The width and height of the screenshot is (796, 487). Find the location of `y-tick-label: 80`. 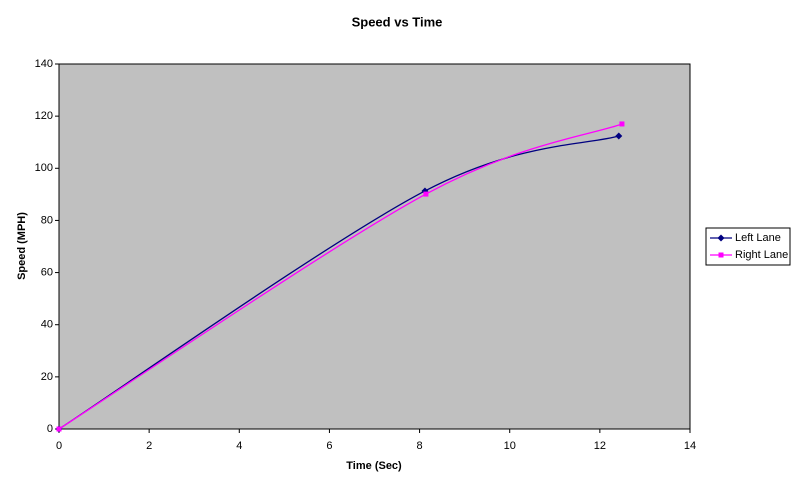

y-tick-label: 80 is located at coordinates (47, 220).